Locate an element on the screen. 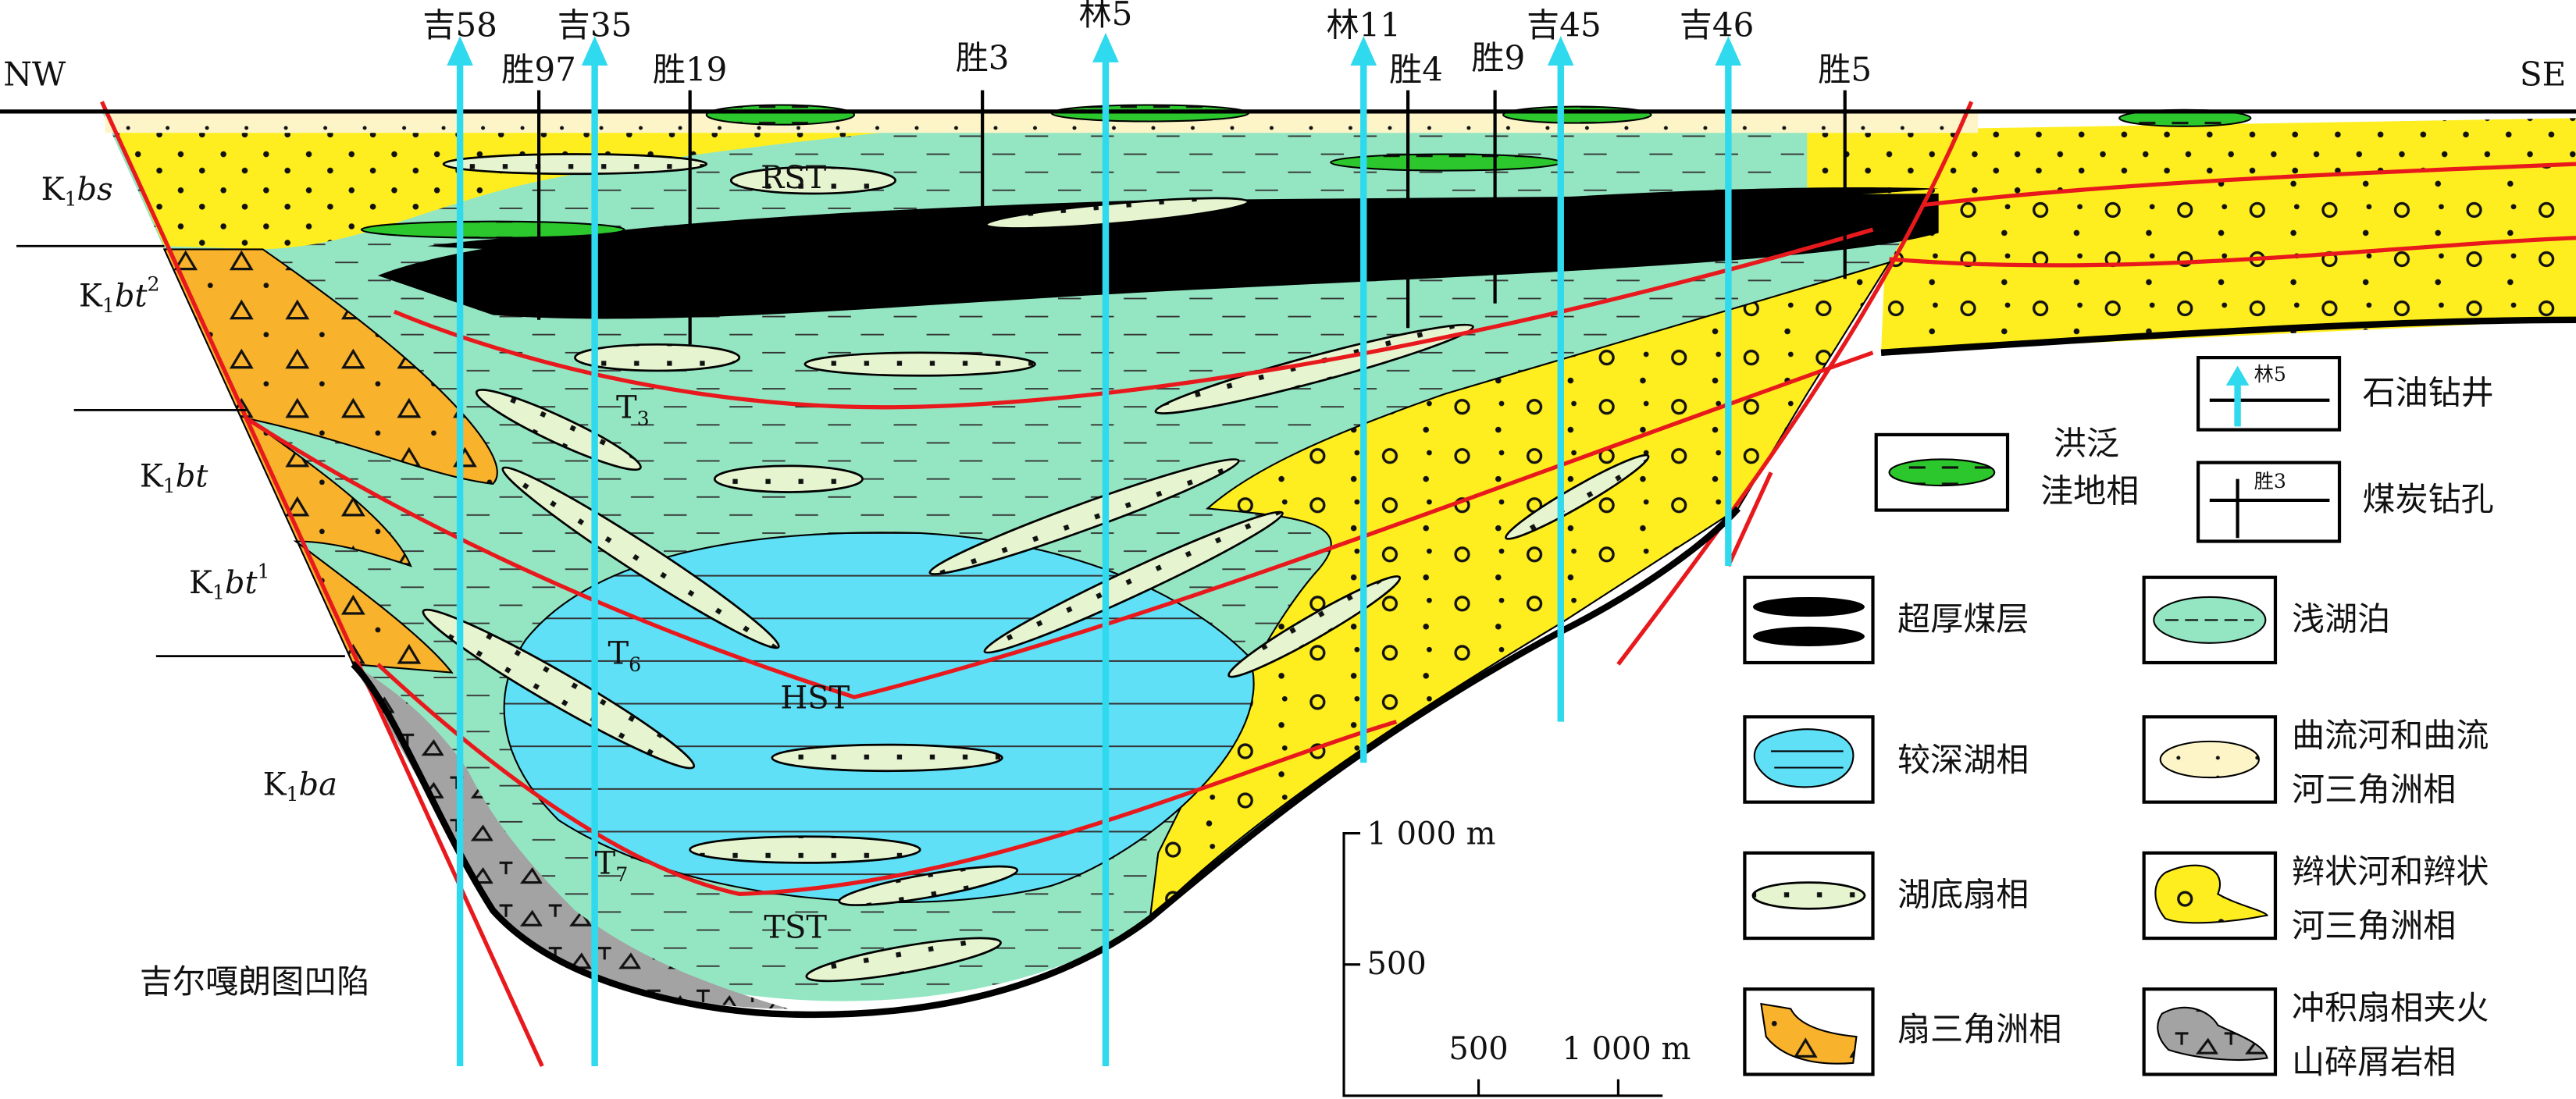 This screenshot has height=1099, width=2576. well-label: 林11 is located at coordinates (1363, 25).